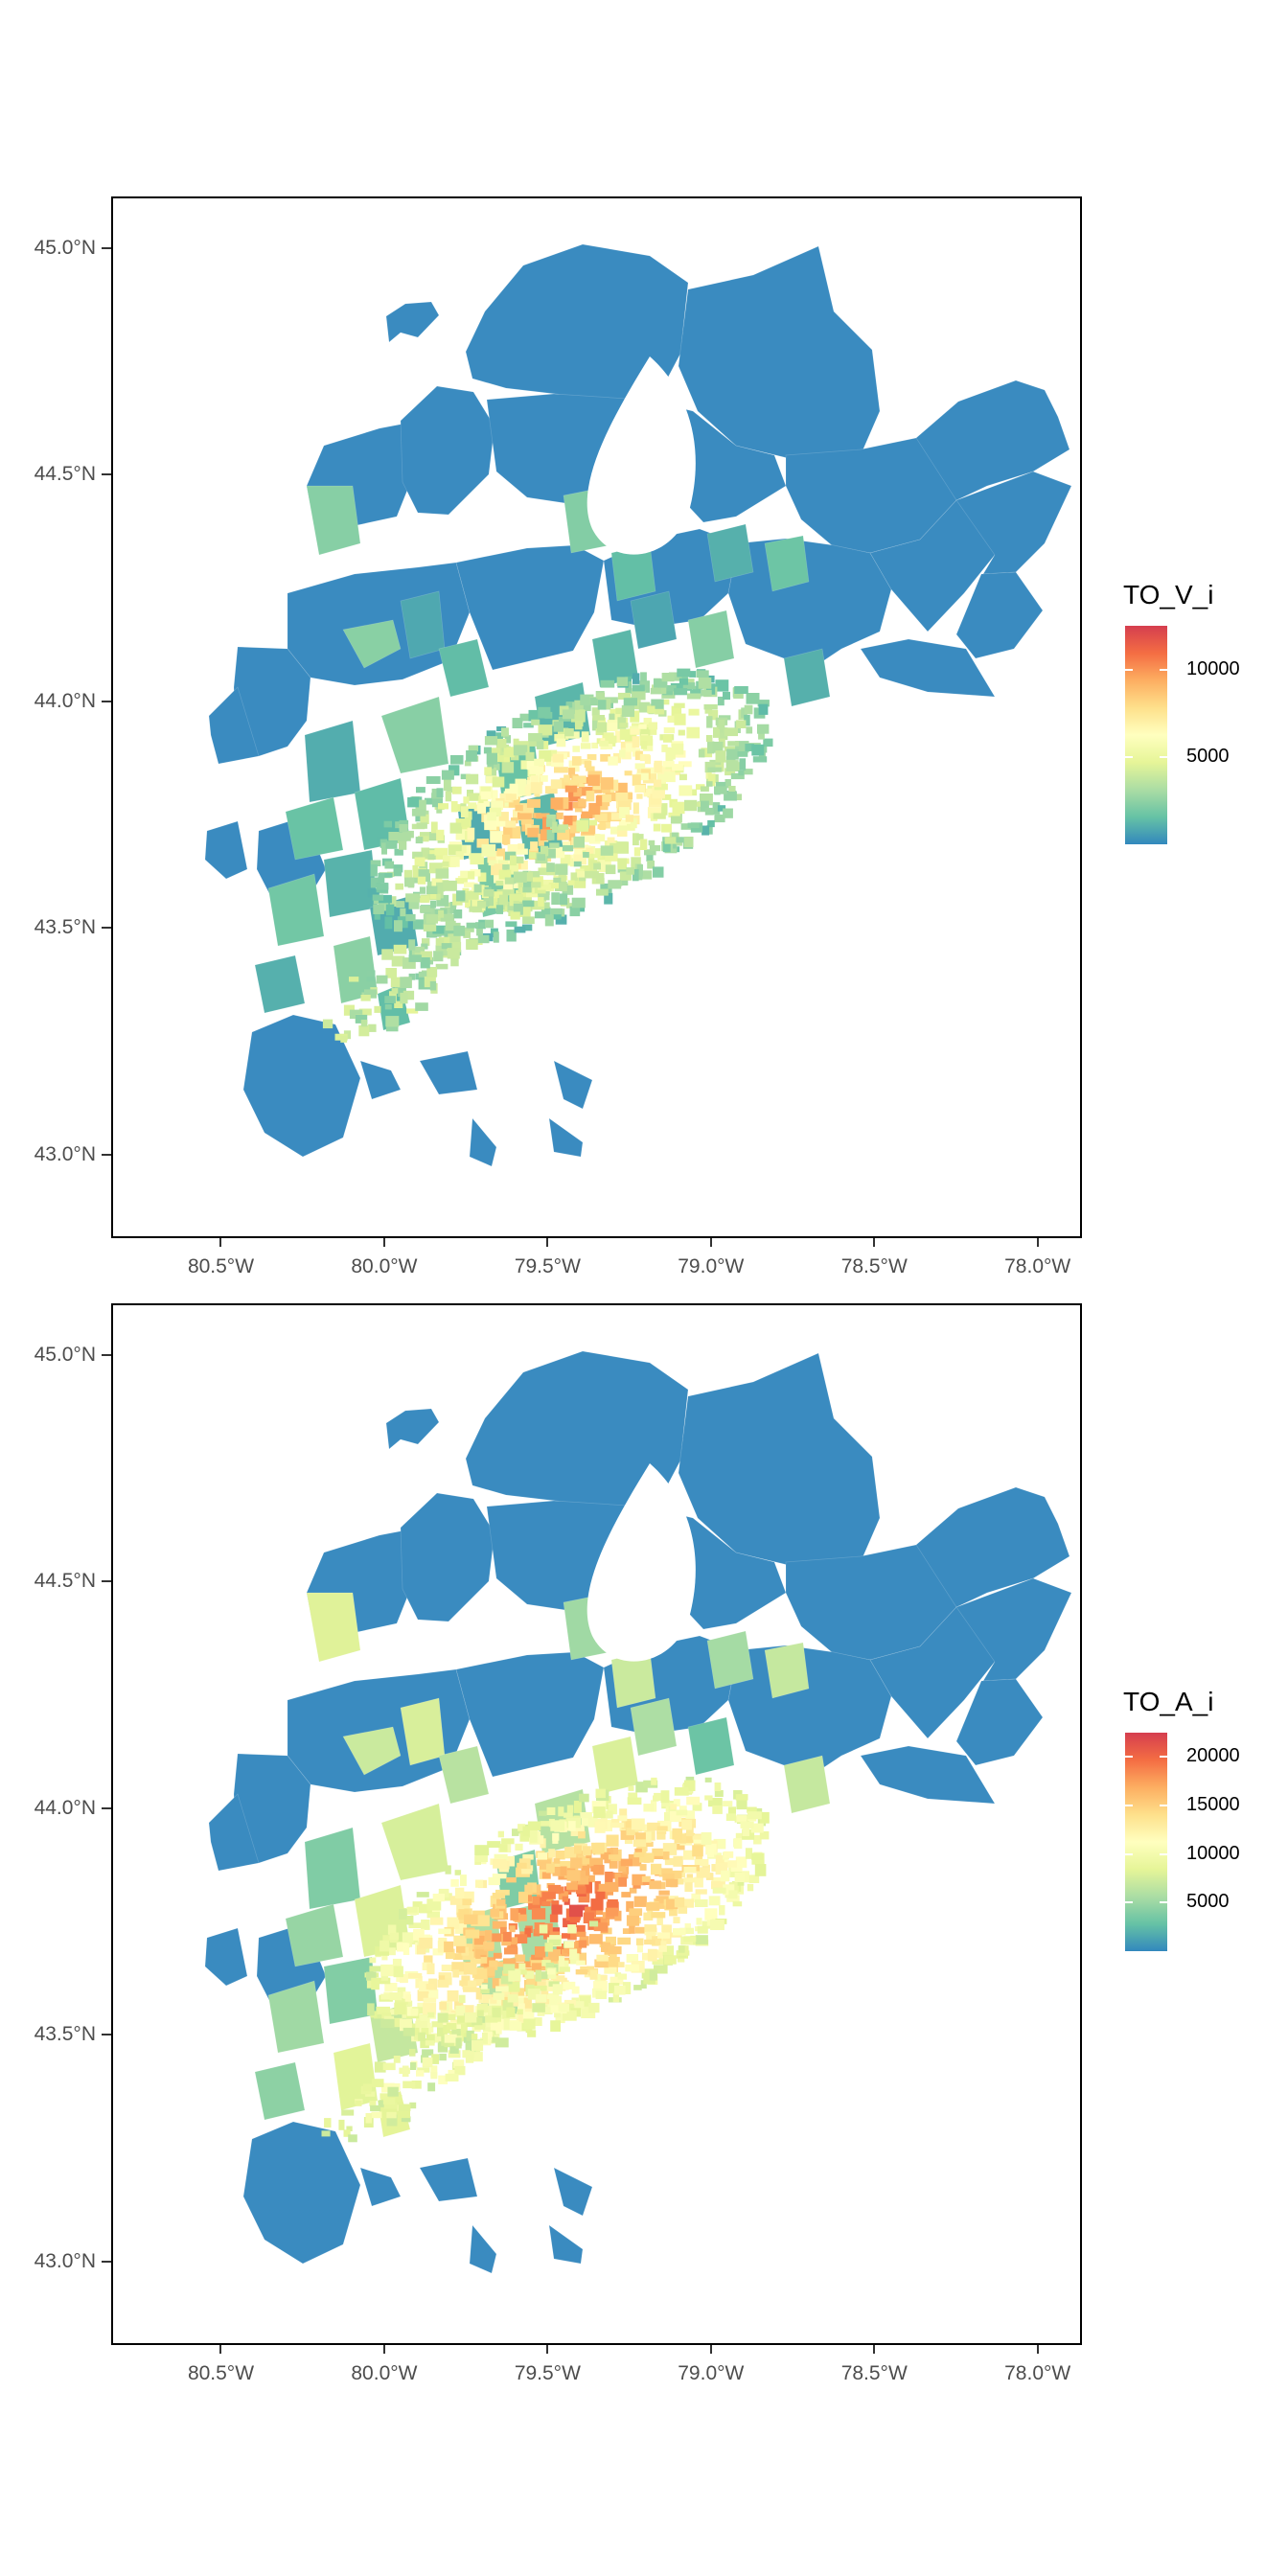  What do you see at coordinates (106, 2261) in the screenshot?
I see `y-tick-mark` at bounding box center [106, 2261].